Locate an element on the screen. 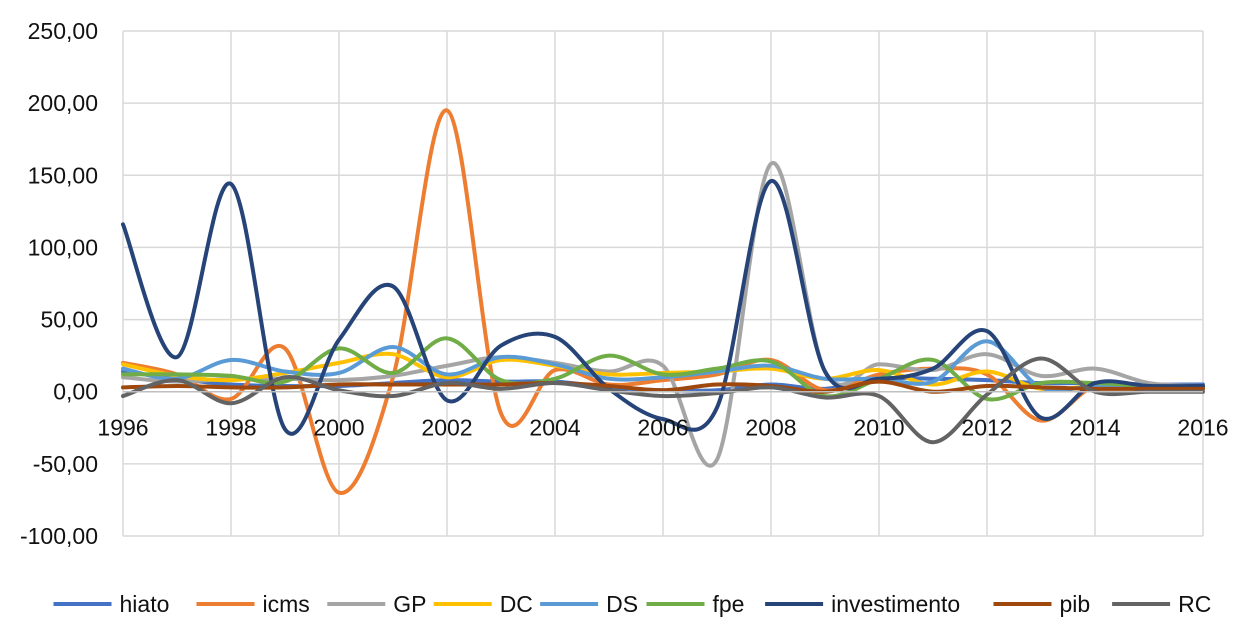 Image resolution: width=1256 pixels, height=642 pixels. legend-label: DC is located at coordinates (516, 604).